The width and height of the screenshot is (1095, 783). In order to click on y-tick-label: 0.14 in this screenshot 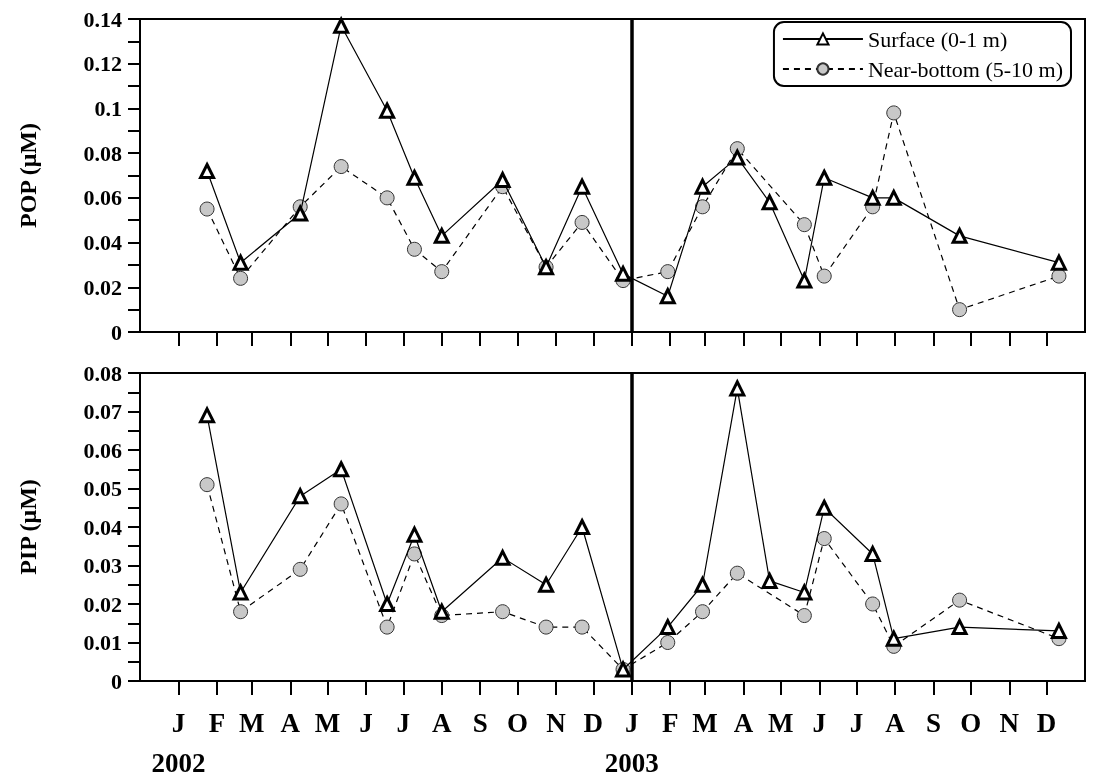, I will do `click(102, 19)`.